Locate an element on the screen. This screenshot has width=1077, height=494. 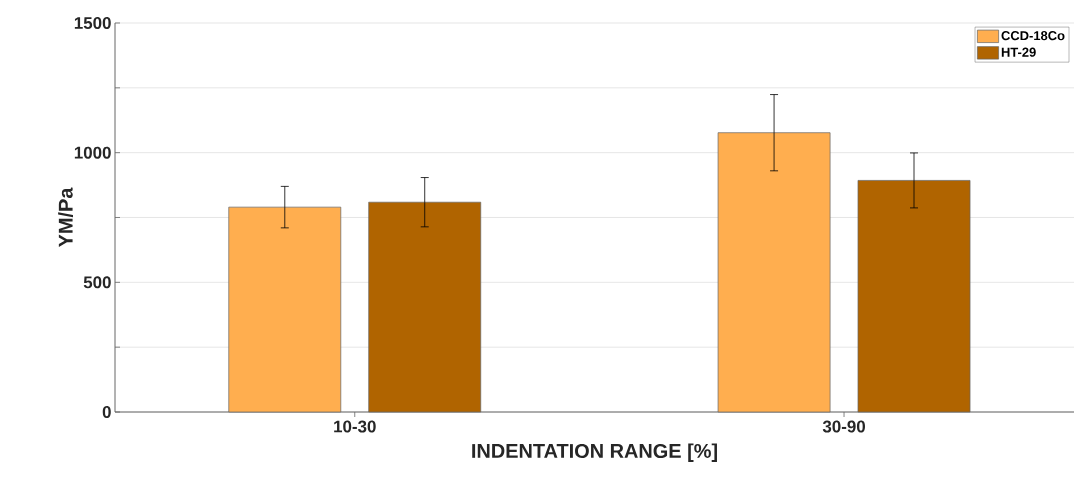
legend-label: HT-29 is located at coordinates (1018, 52).